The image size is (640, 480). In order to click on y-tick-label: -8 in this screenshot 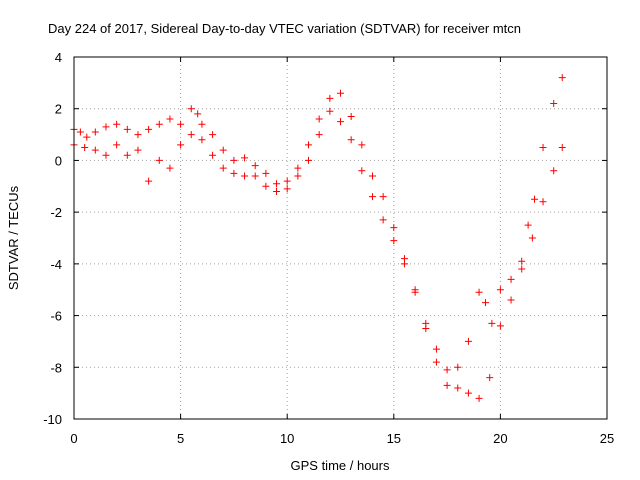, I will do `click(56, 367)`.